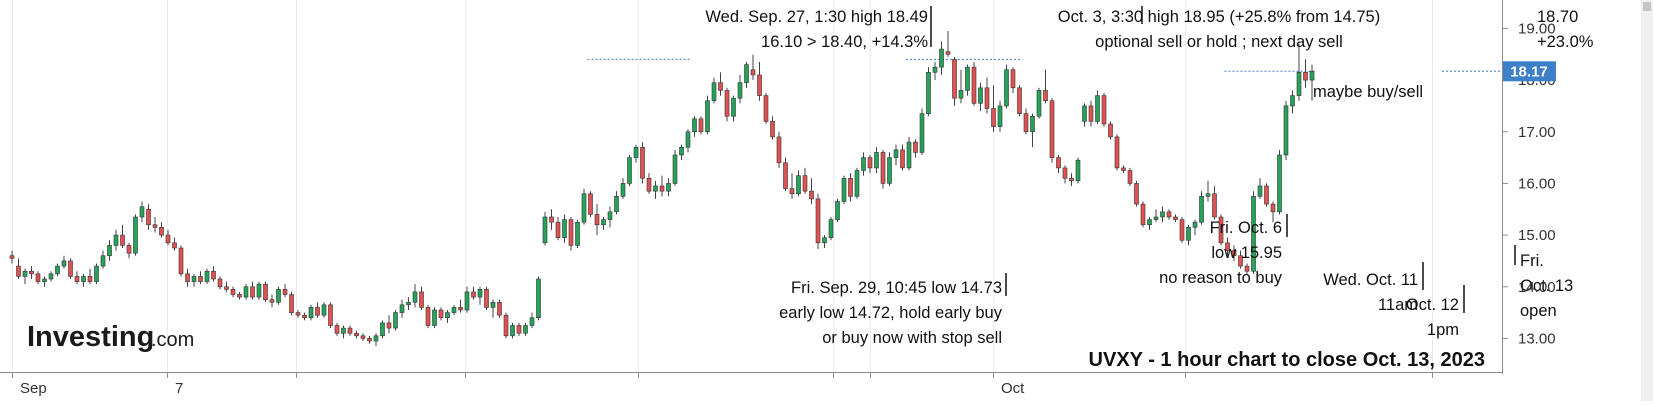  What do you see at coordinates (1647, 6) in the screenshot?
I see `scrollbar-thumb` at bounding box center [1647, 6].